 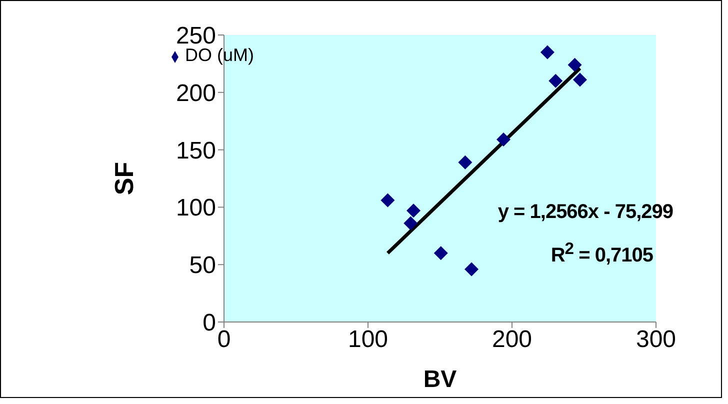 What do you see at coordinates (368, 340) in the screenshot?
I see `x-tick-label: 100` at bounding box center [368, 340].